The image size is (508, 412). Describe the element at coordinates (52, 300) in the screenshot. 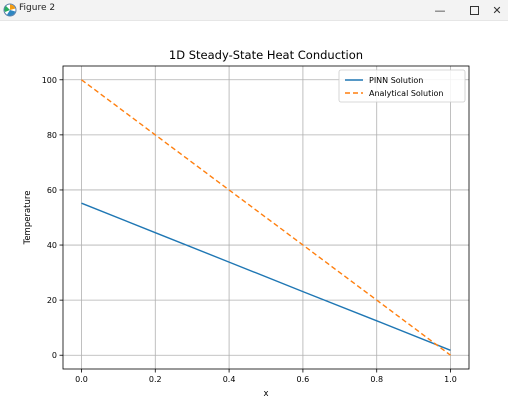

I see `y-tick-label: 20` at that location.